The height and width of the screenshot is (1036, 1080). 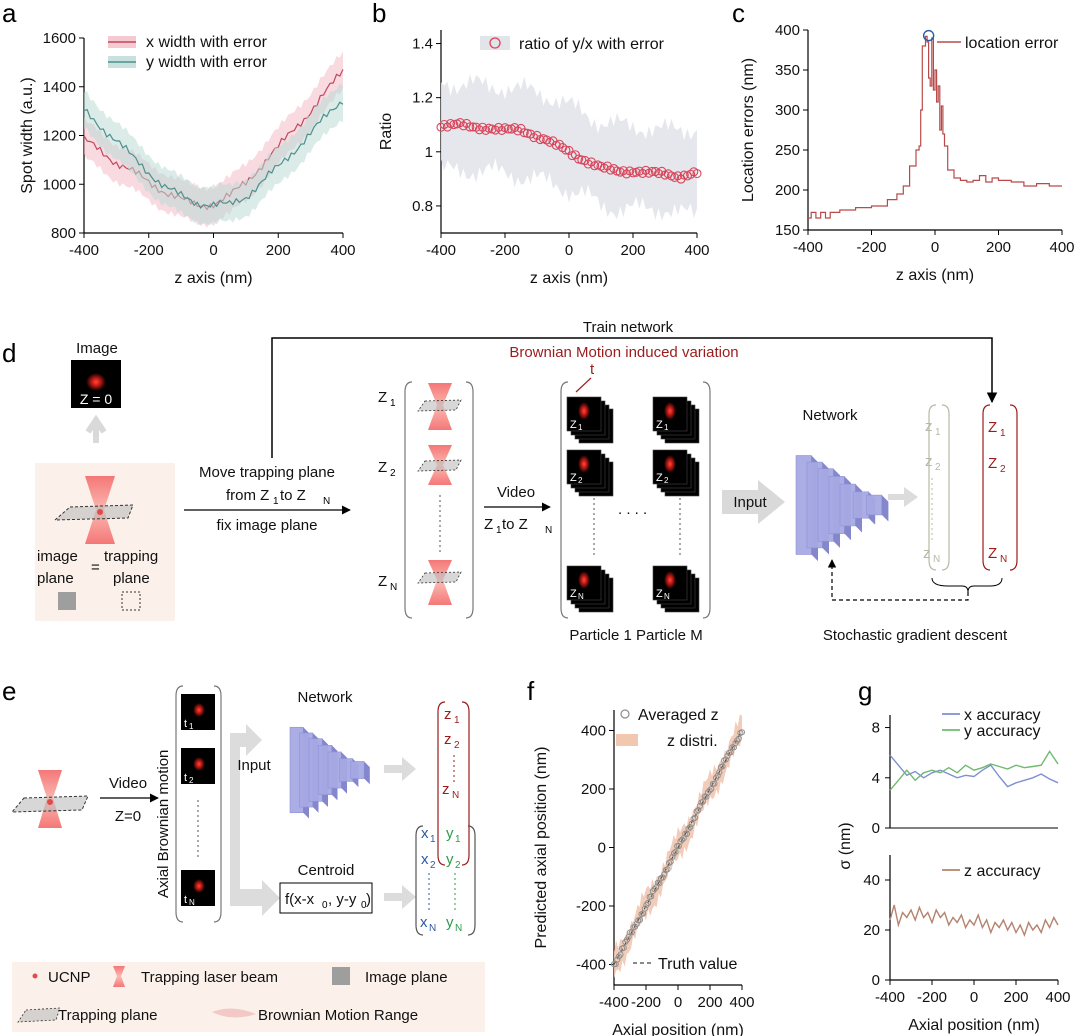 I want to click on panel-label-f: f, so click(x=531, y=691).